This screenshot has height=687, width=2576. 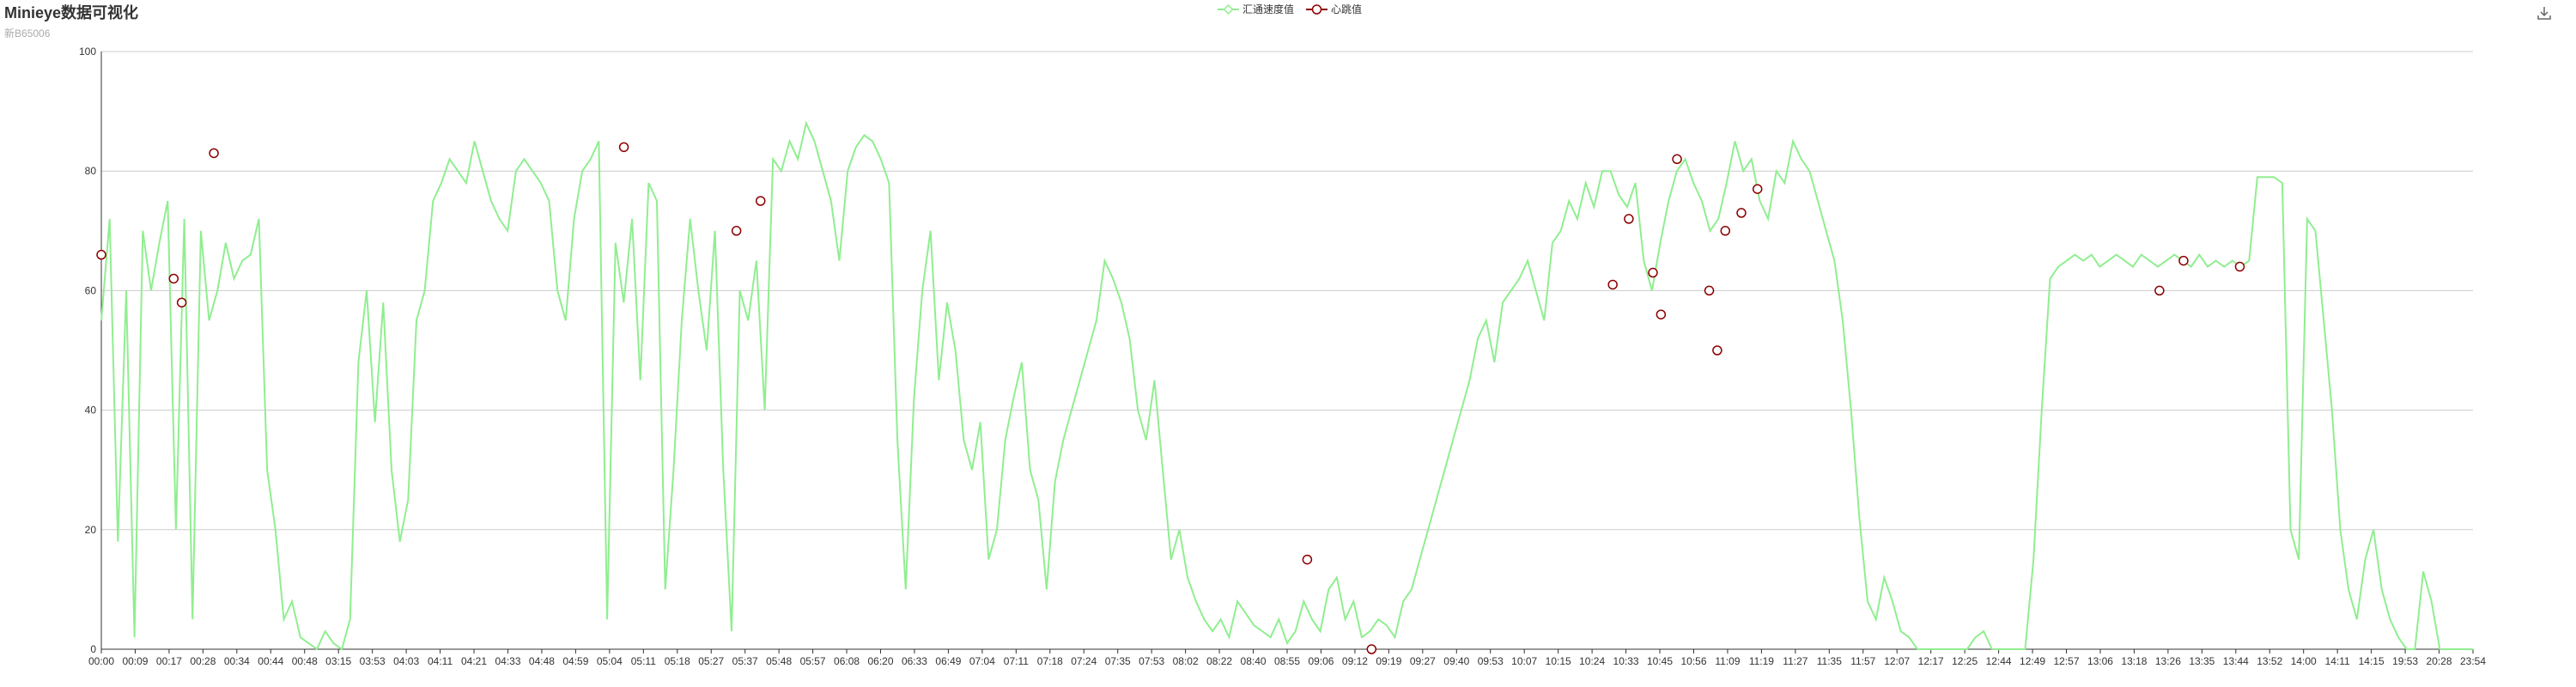 What do you see at coordinates (2440, 661) in the screenshot?
I see `x-tick-label: 20:28` at bounding box center [2440, 661].